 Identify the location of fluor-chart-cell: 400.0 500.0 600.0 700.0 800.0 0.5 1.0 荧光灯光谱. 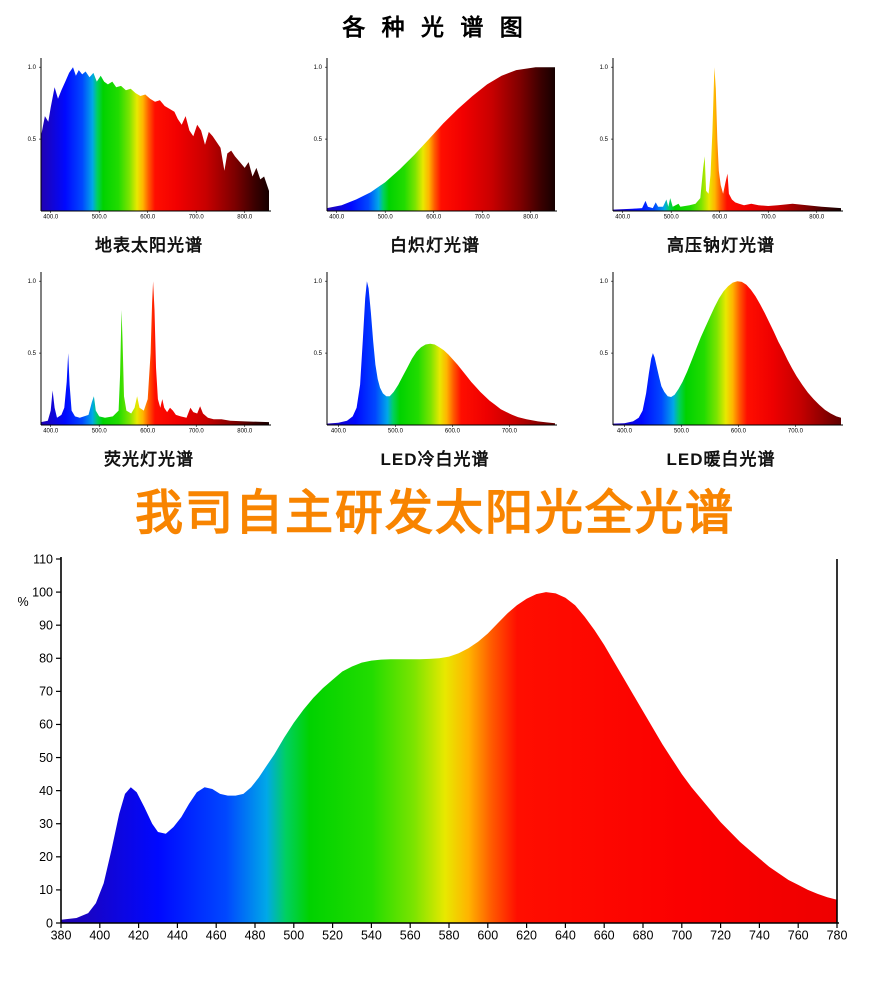
(149, 369).